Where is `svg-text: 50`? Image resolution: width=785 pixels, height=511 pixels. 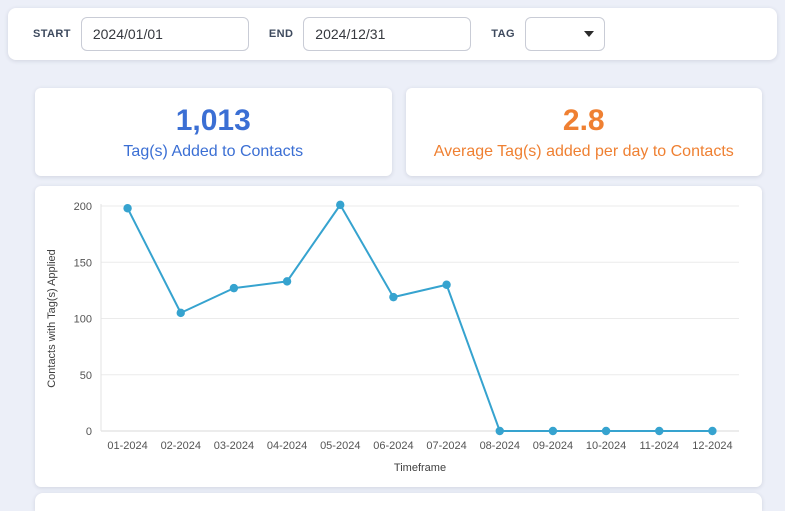 svg-text: 50 is located at coordinates (86, 376).